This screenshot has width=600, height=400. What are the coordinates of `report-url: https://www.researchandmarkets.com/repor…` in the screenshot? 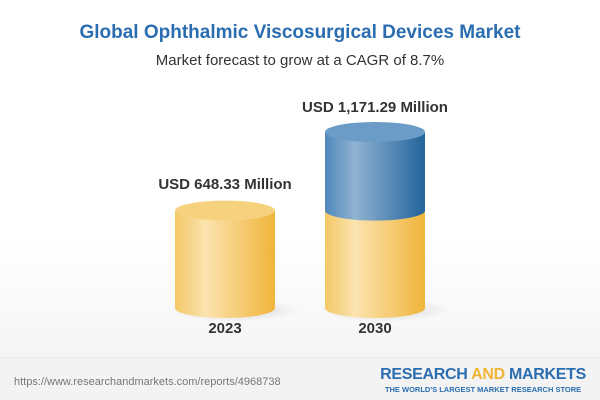 It's located at (147, 382).